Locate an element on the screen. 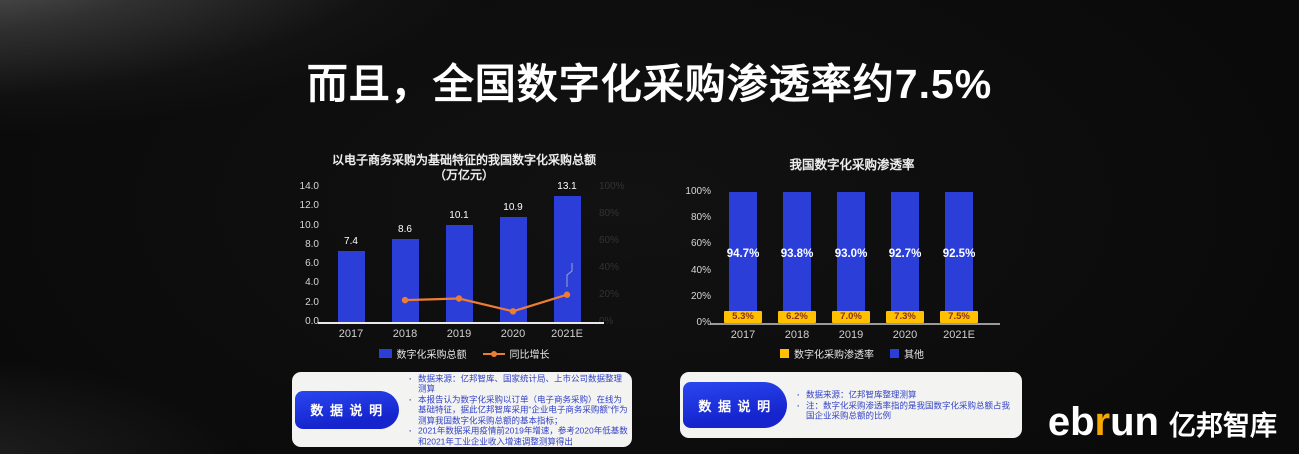  y-axis-tick: 6.0 is located at coordinates (312, 264).